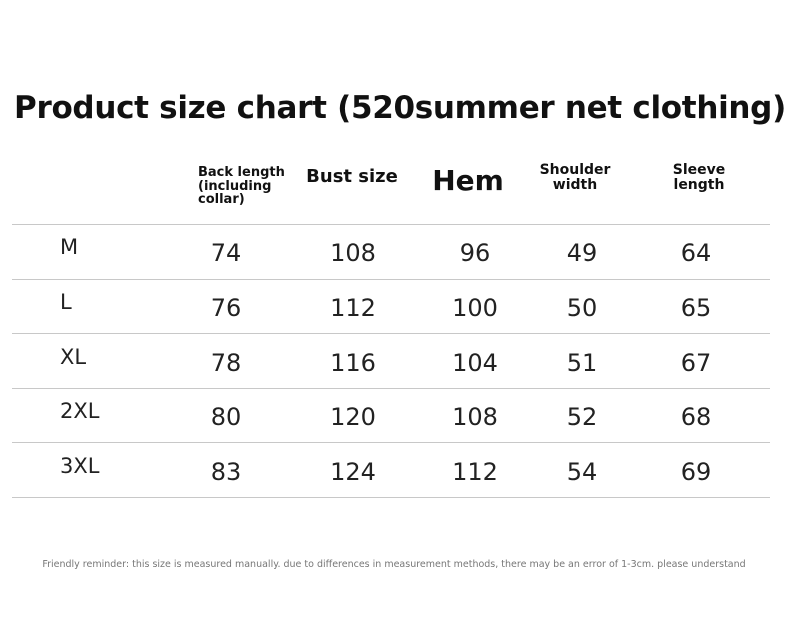  What do you see at coordinates (241, 186) in the screenshot?
I see `column-header: Back length (including collar)` at bounding box center [241, 186].